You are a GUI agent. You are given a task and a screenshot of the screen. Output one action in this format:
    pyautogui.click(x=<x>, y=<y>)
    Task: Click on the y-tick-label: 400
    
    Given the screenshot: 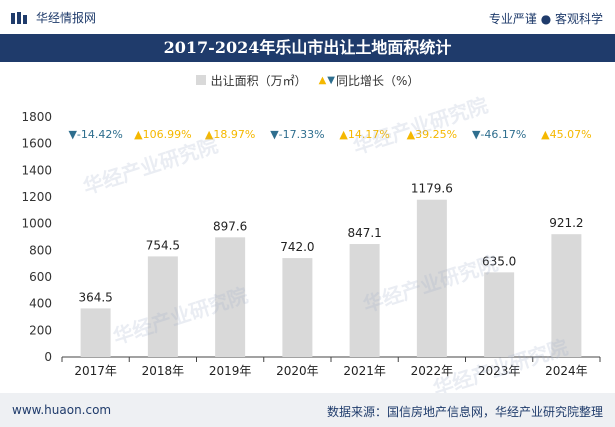 What is the action you would take?
    pyautogui.click(x=40, y=304)
    